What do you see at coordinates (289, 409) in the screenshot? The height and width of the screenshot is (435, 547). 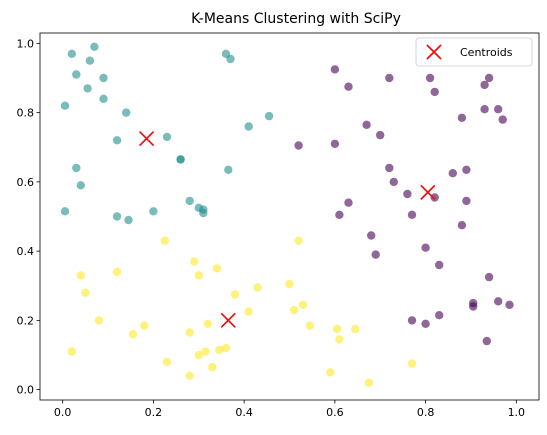 I see `x-axis: 0.0 0.2 0.4 0.6 0.8 1.0` at bounding box center [289, 409].